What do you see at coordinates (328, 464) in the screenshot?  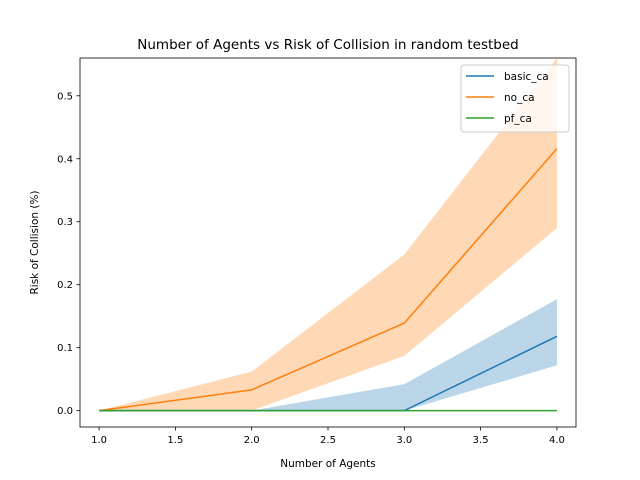 I see `x-axis-label: Number of Agents` at bounding box center [328, 464].